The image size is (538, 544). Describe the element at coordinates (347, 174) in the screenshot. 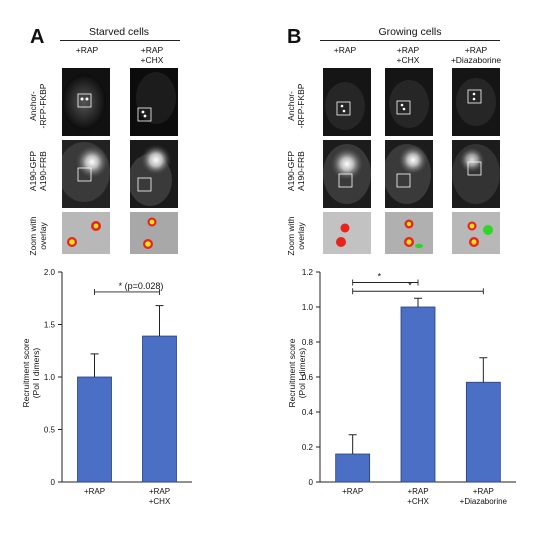

I see `micrograph-b-a190-rap` at that location.